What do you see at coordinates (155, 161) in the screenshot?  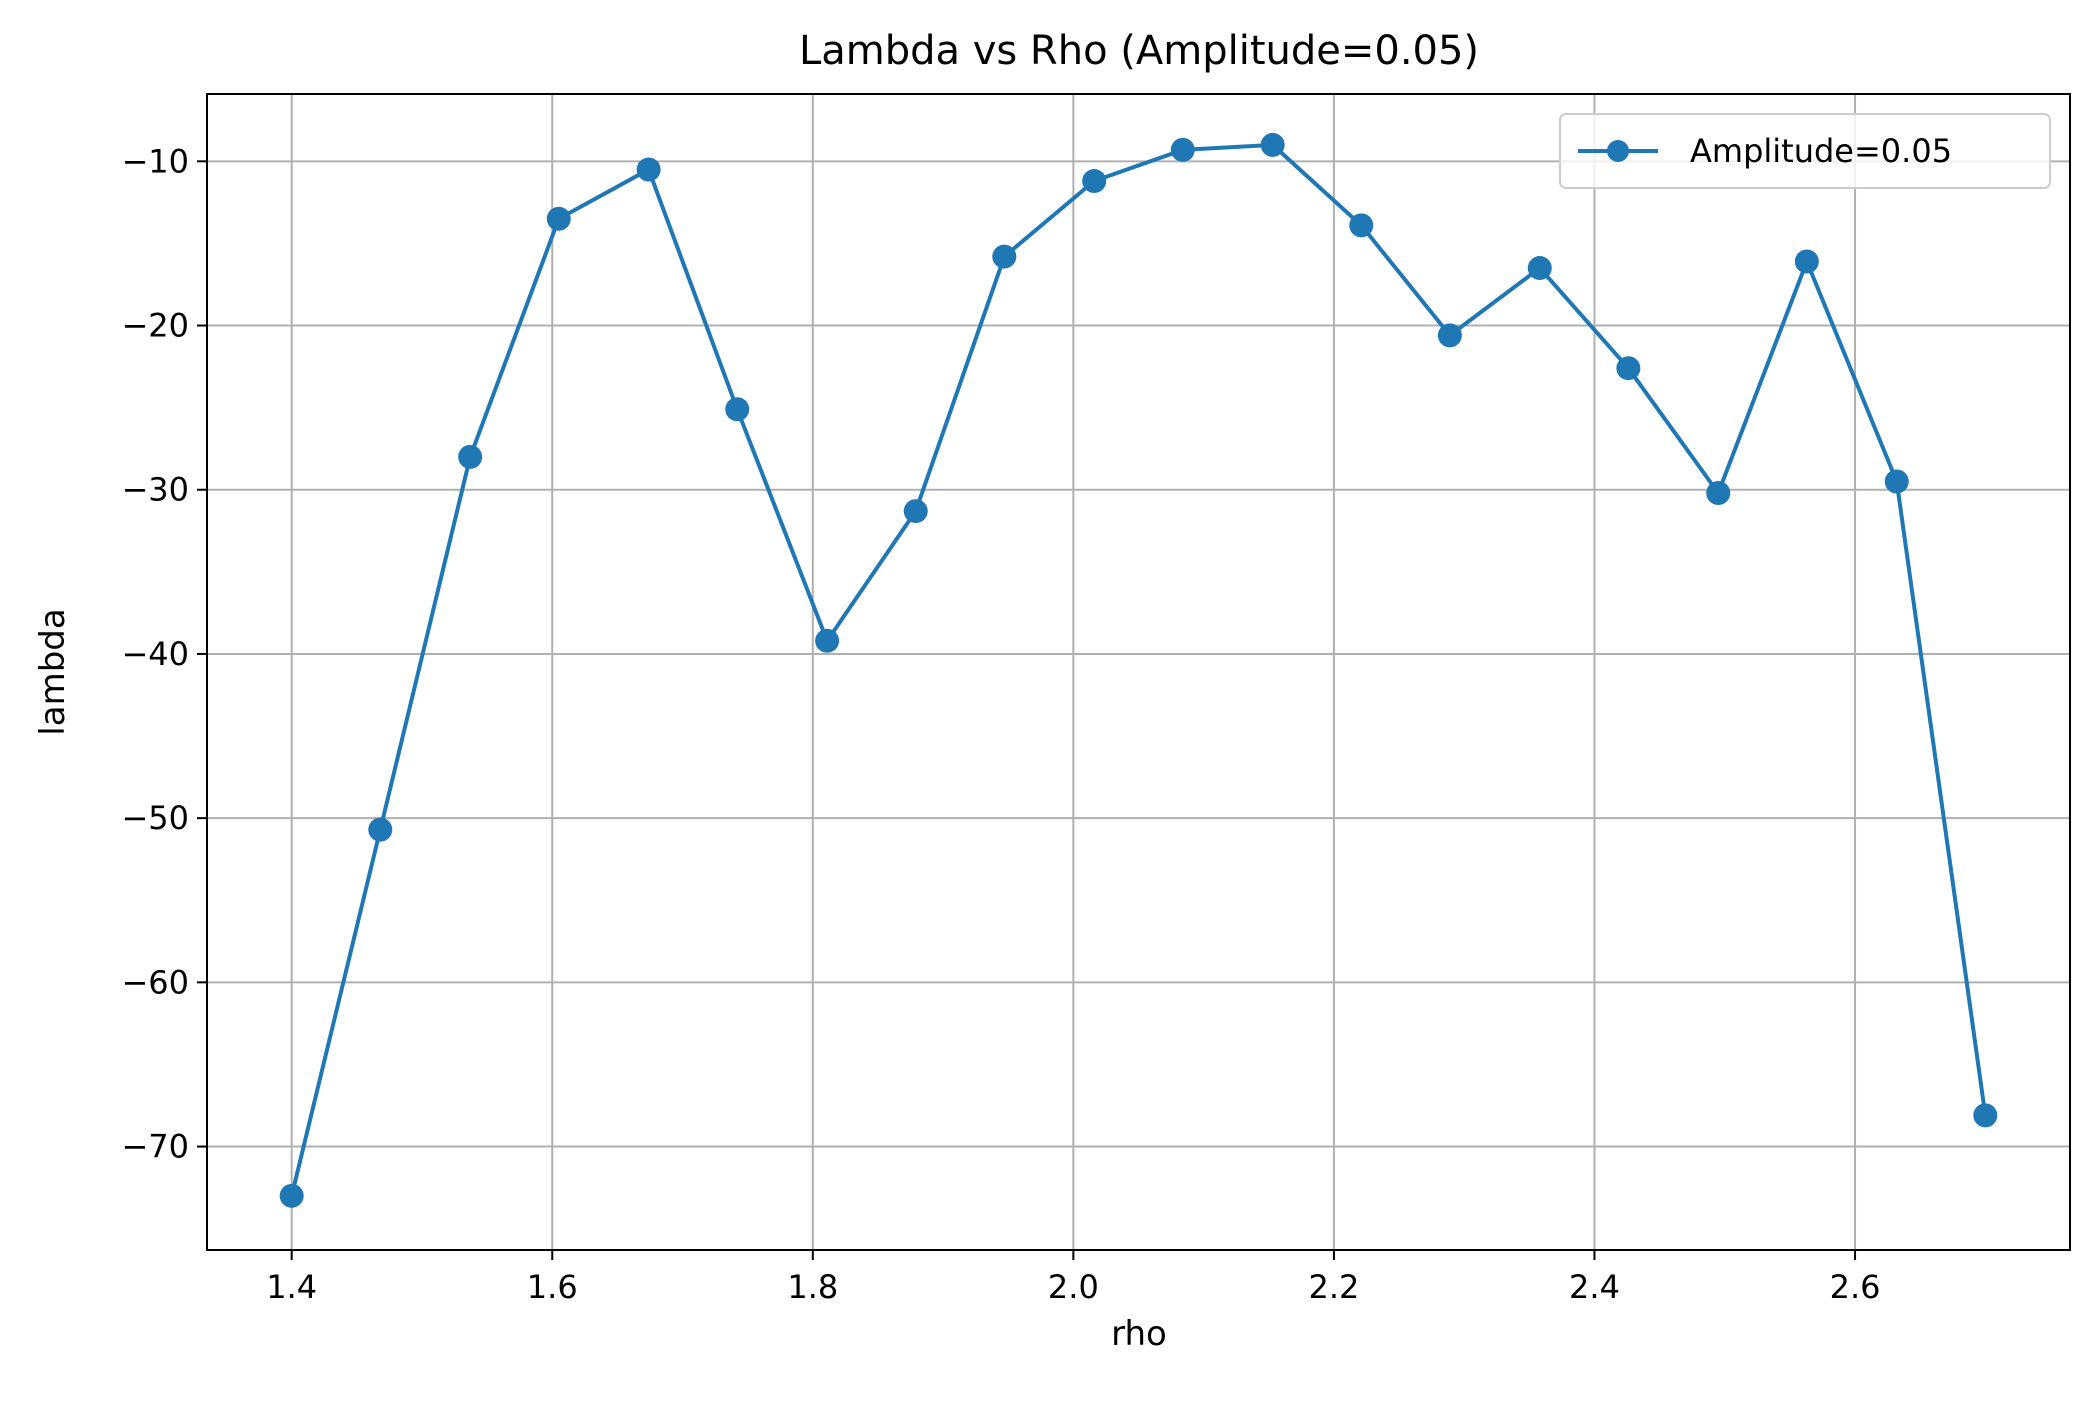 I see `y-tick-label: −10` at bounding box center [155, 161].